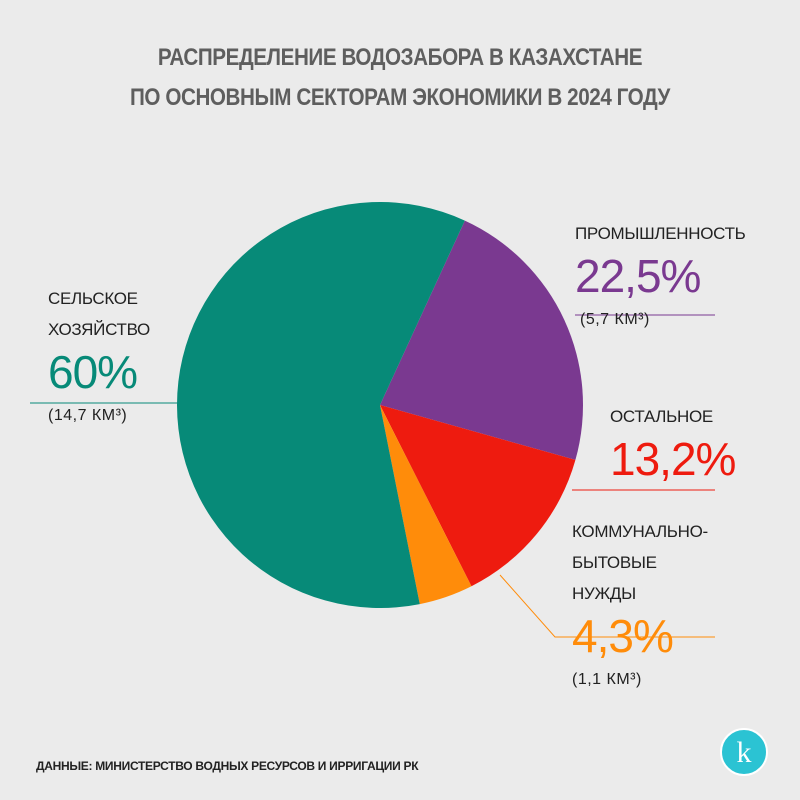 The width and height of the screenshot is (800, 800). I want to click on legend-entry: КОММУНАЛЬНО-БЫТОВЫЕ НУЖДЫ, so click(640, 562).